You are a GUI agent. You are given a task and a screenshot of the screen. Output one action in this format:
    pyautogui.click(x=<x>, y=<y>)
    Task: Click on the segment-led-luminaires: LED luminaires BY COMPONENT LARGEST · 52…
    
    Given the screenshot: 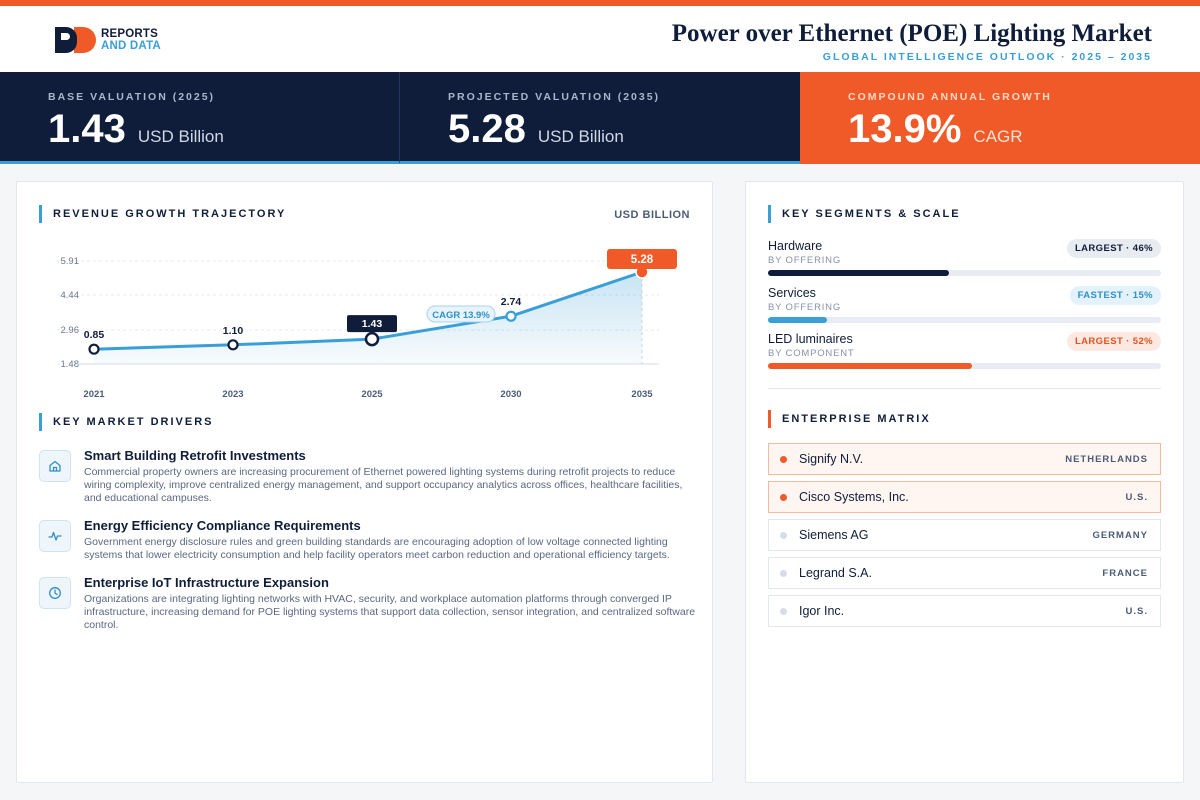 What is the action you would take?
    pyautogui.click(x=964, y=350)
    